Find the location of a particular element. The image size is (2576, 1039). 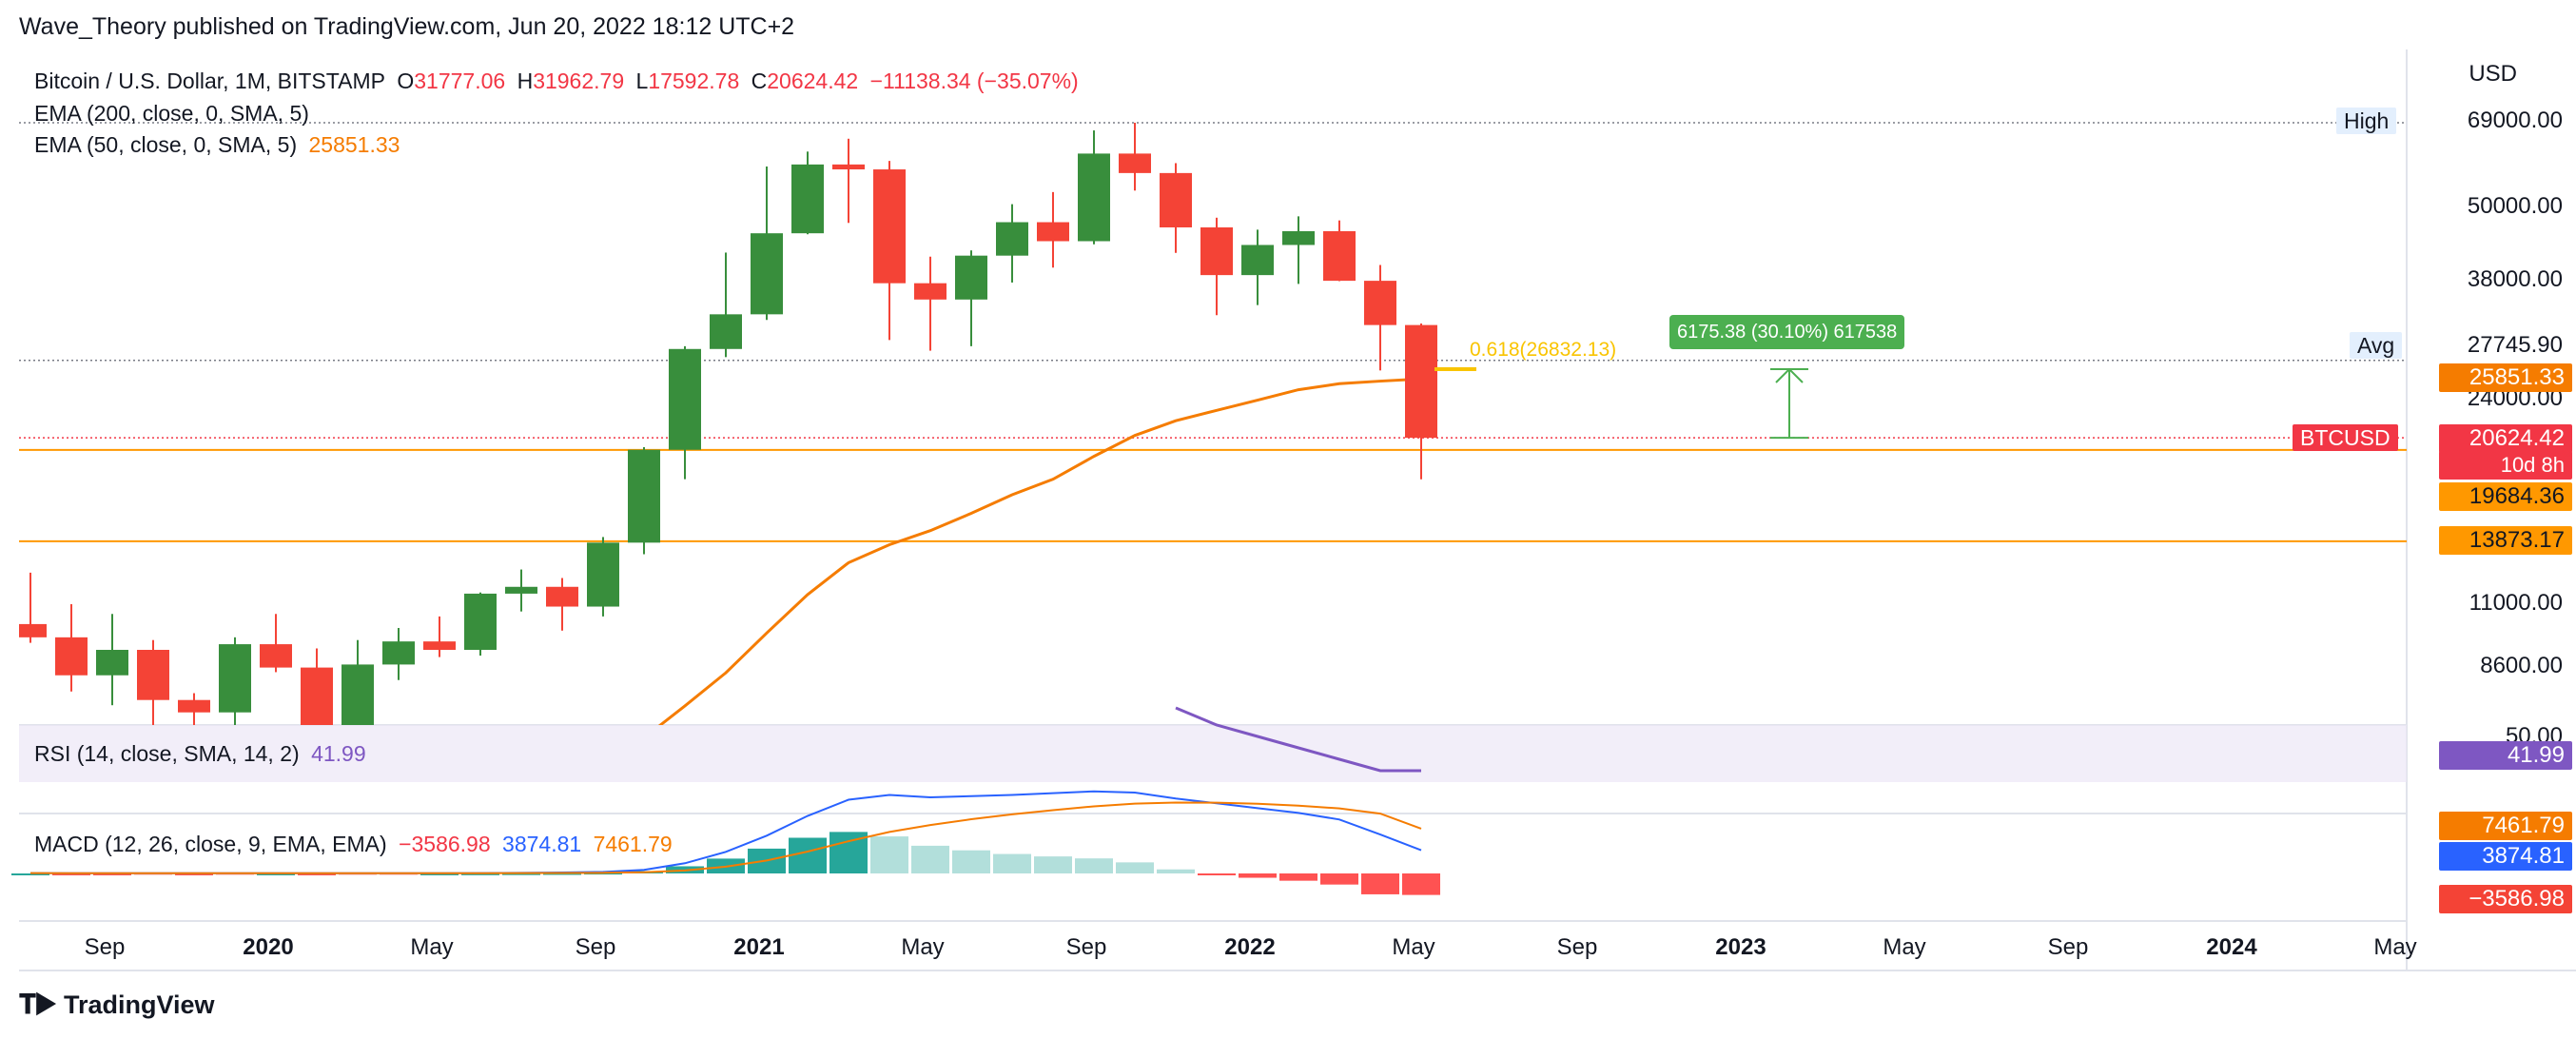

macd-hist-label: −3586.98 is located at coordinates (2506, 899).